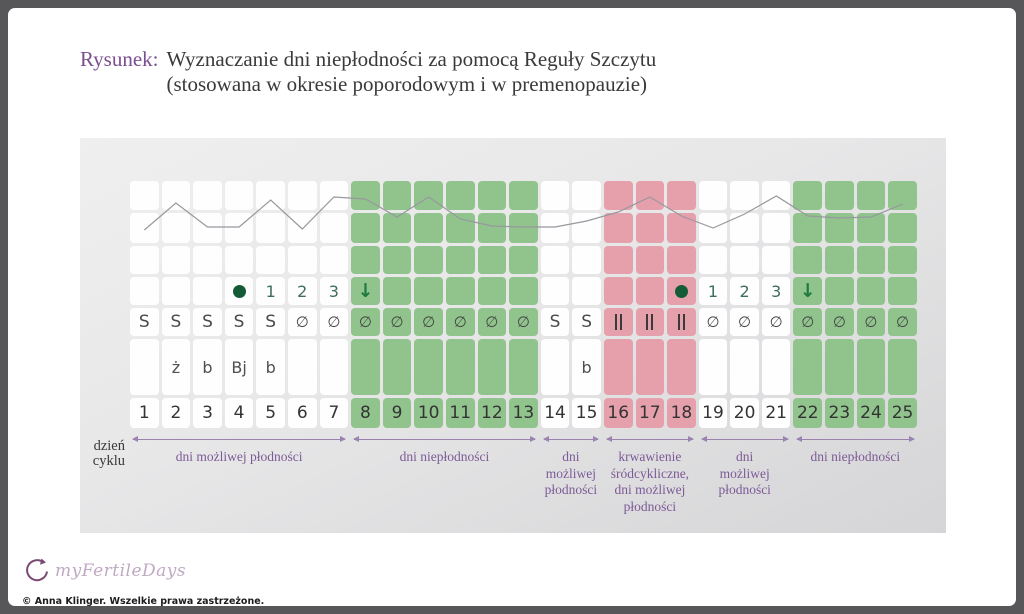 Image resolution: width=1024 pixels, height=614 pixels. What do you see at coordinates (744, 473) in the screenshot?
I see `segment-label: dni możliwej płodności` at bounding box center [744, 473].